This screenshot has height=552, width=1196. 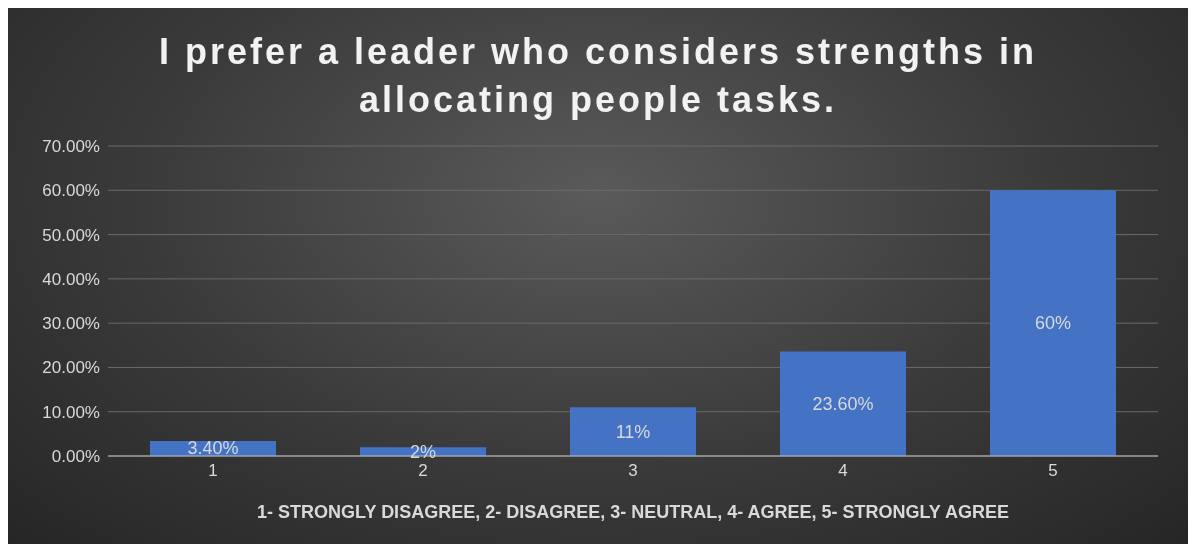 What do you see at coordinates (71, 412) in the screenshot?
I see `y-tick-label: 10.00%` at bounding box center [71, 412].